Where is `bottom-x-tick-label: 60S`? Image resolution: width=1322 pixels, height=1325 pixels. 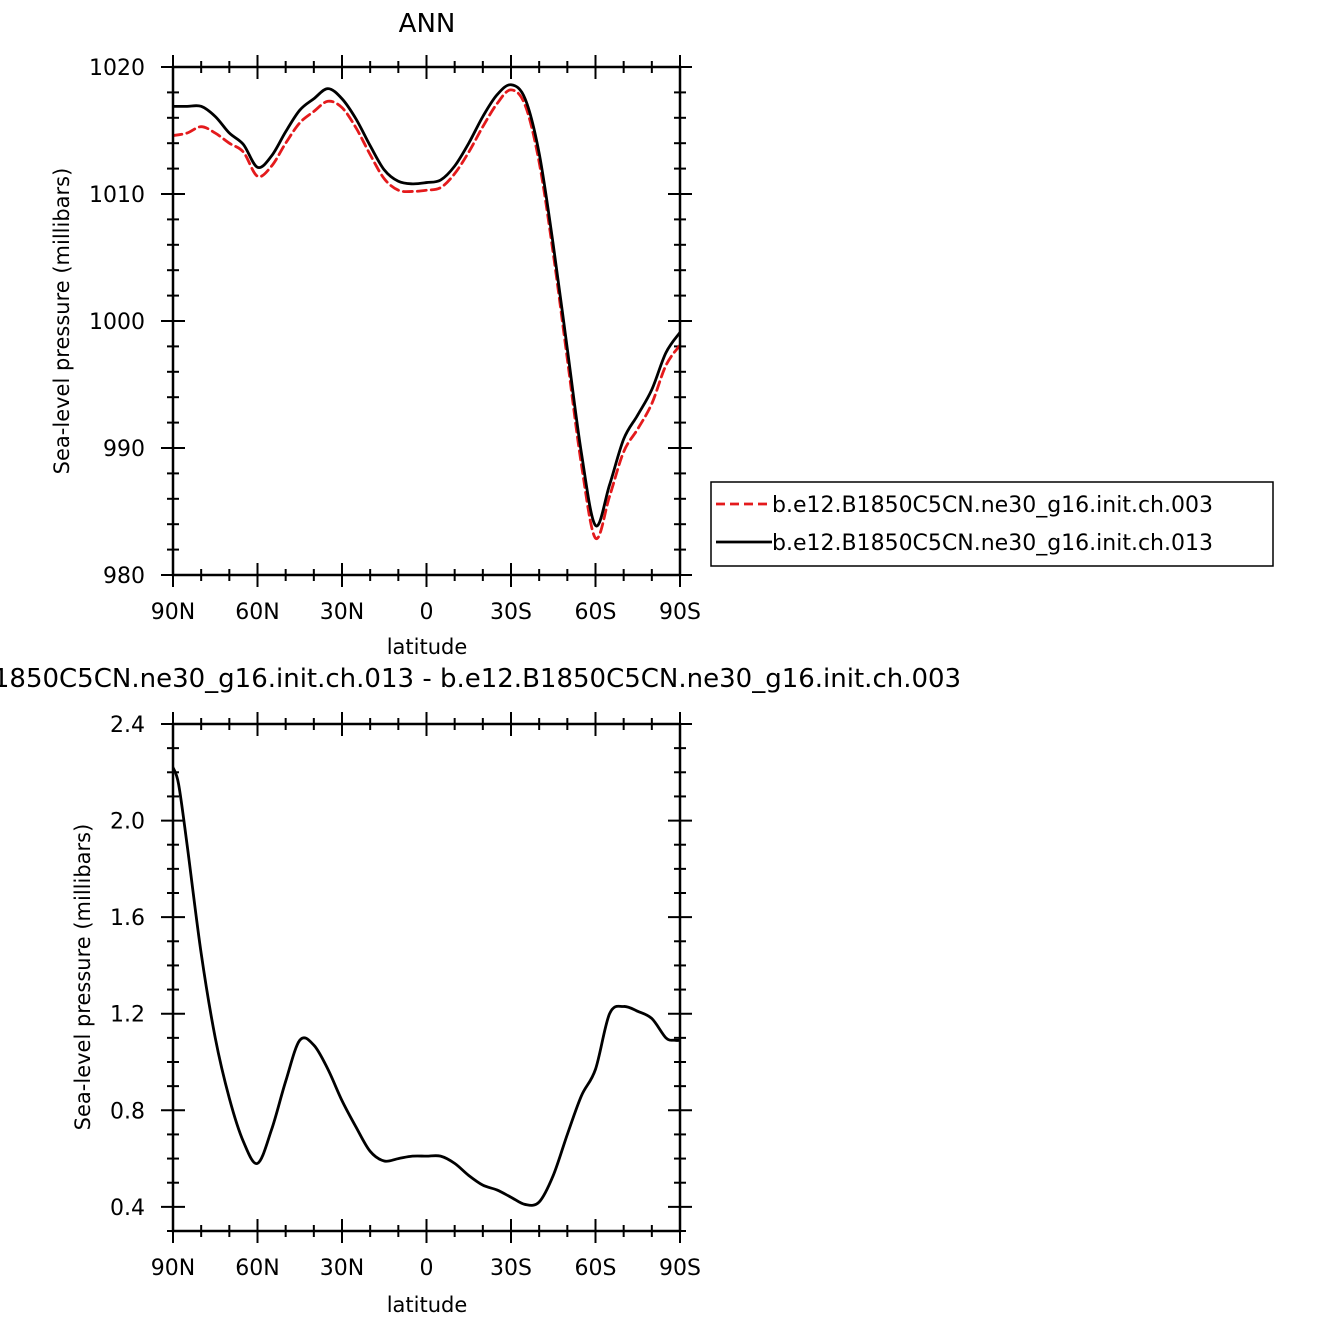 bottom-x-tick-label: 60S is located at coordinates (596, 1268).